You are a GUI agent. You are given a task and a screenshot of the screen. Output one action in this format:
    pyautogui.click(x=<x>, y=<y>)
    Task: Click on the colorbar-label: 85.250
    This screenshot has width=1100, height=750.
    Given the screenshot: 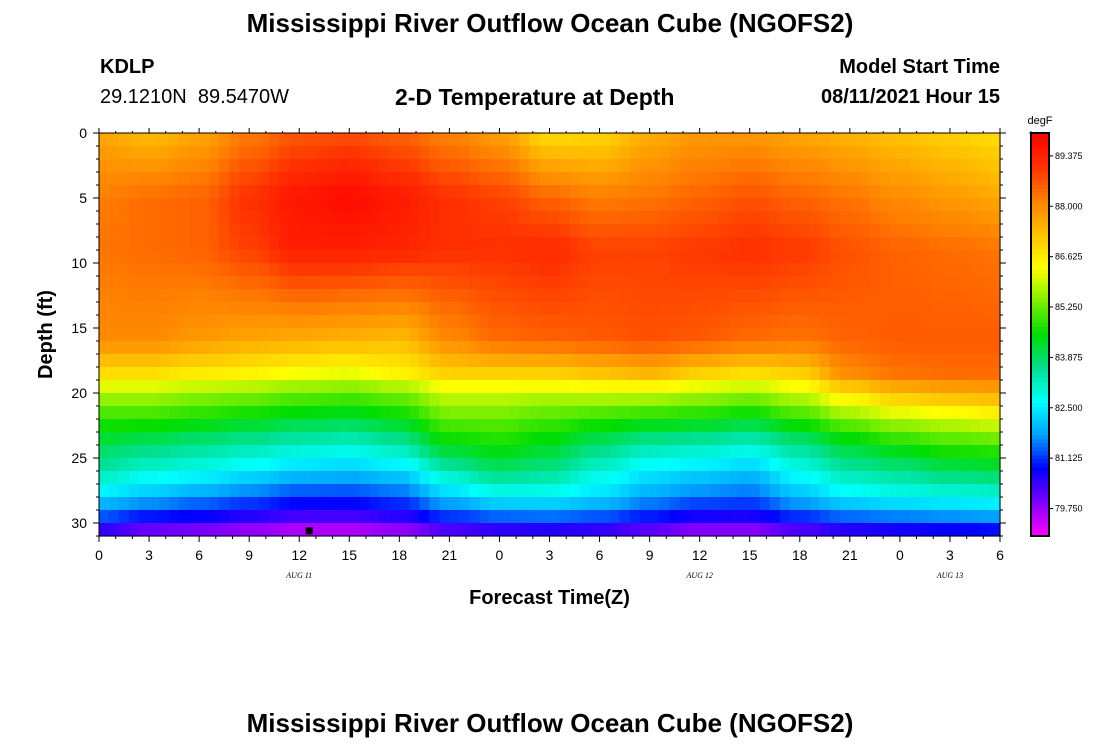 What is the action you would take?
    pyautogui.click(x=1069, y=307)
    